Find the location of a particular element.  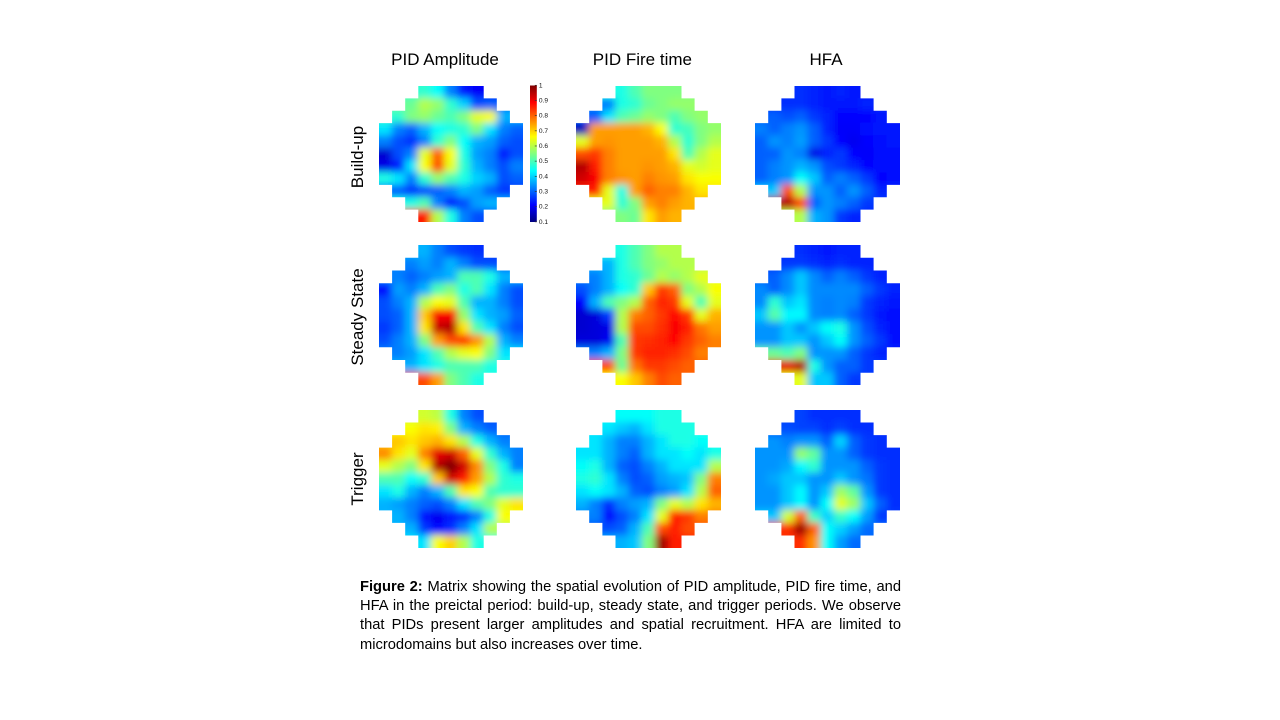

svg-text: 0.1 is located at coordinates (543, 222).